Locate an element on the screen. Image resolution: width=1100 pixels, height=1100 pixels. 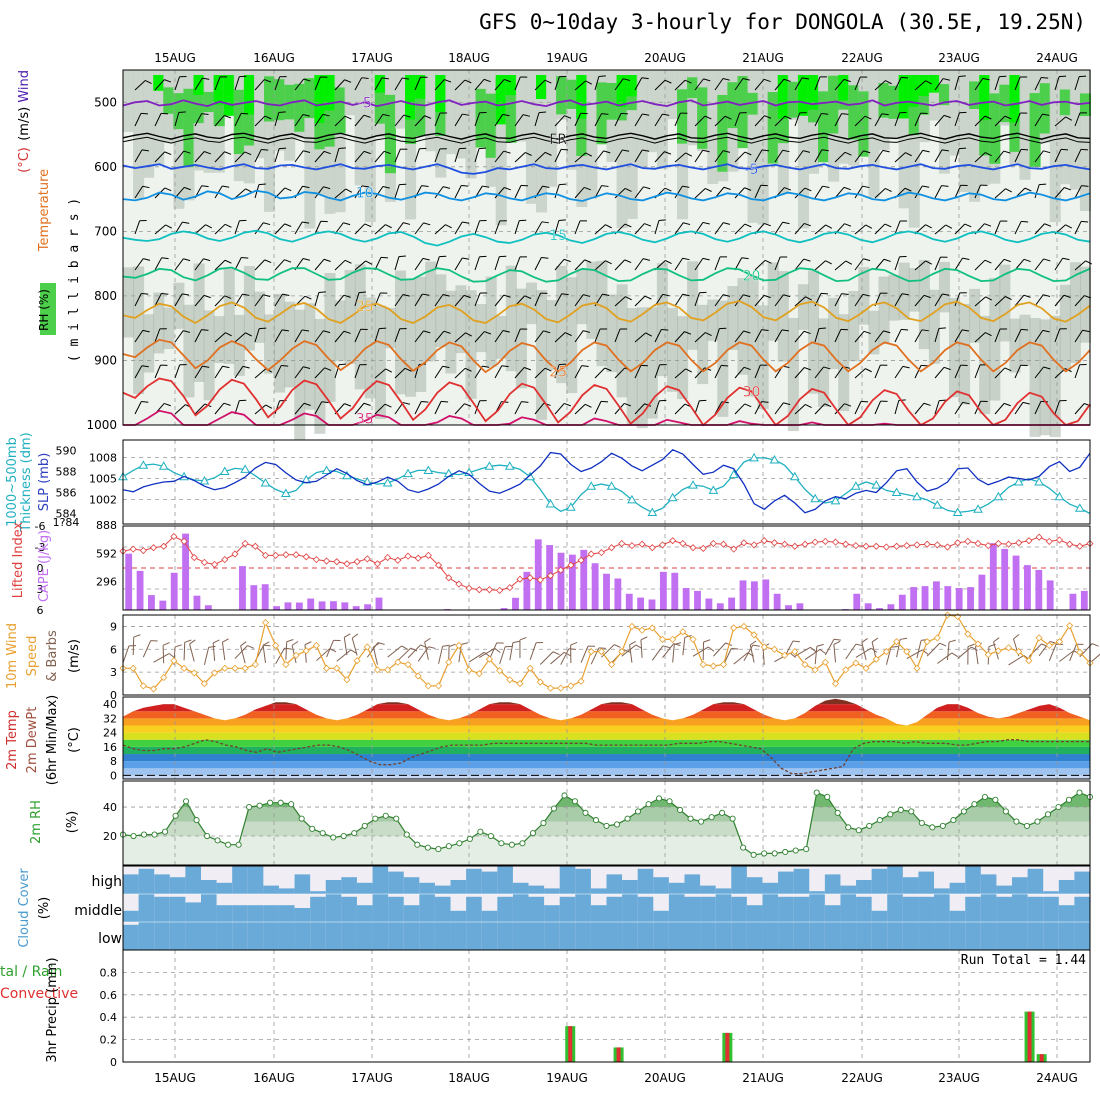
cloud-cell-middle is located at coordinates (443, 909).